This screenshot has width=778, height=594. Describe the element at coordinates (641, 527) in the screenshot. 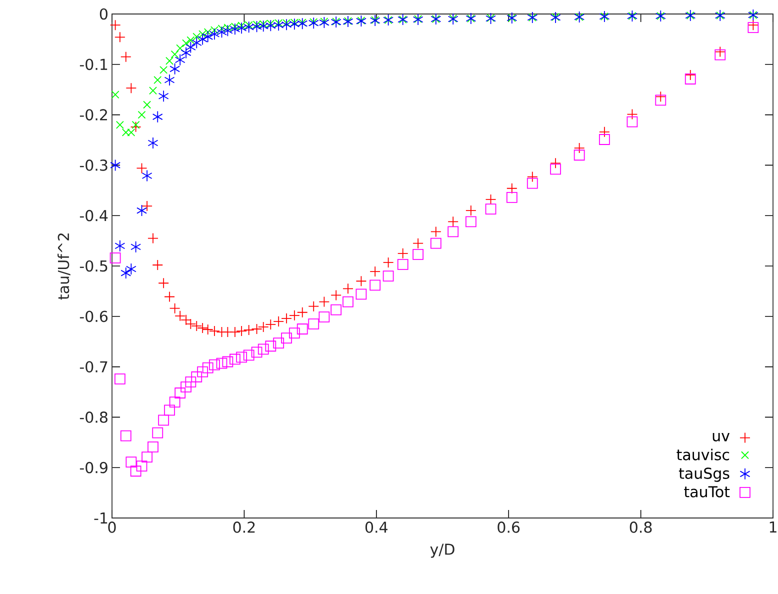

I see `x-tick-label: 0.8` at that location.